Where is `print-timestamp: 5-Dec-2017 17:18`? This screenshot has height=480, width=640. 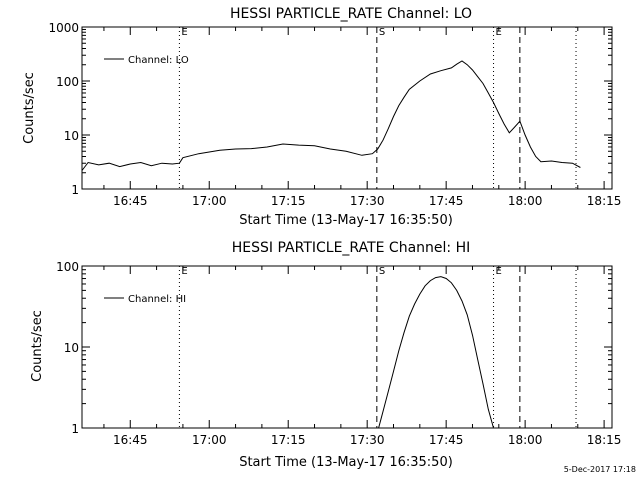
print-timestamp: 5-Dec-2017 17:18 is located at coordinates (599, 469).